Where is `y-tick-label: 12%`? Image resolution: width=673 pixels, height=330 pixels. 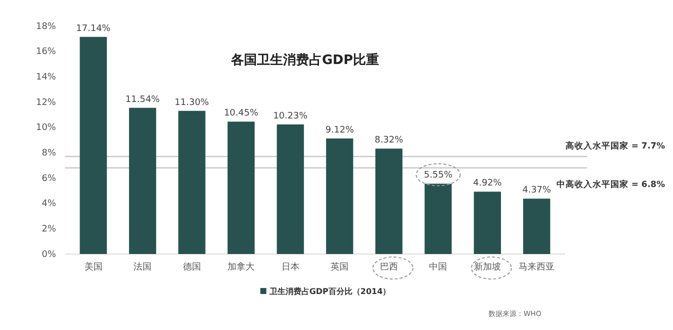
y-tick-label: 12% is located at coordinates (46, 103).